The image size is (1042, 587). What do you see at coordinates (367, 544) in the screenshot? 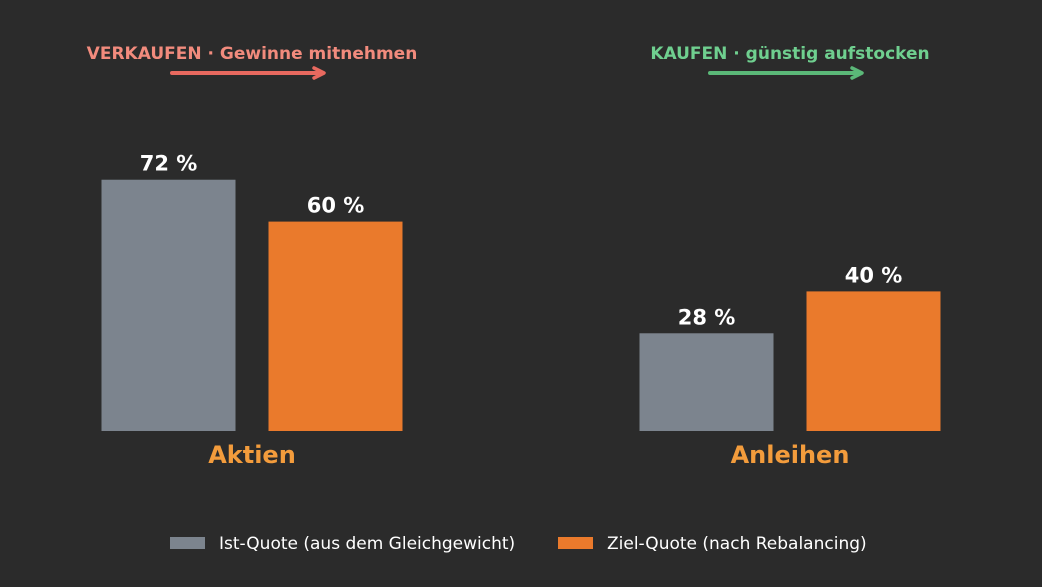
I see `legend-label-series-1: Ist-Quote (aus dem Gleichgewicht)` at bounding box center [367, 544].